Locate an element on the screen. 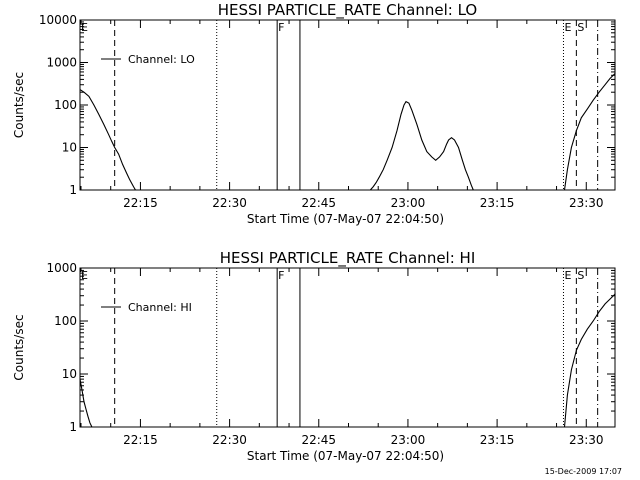 The width and height of the screenshot is (640, 480). legend-label: Channel: HI is located at coordinates (160, 307).